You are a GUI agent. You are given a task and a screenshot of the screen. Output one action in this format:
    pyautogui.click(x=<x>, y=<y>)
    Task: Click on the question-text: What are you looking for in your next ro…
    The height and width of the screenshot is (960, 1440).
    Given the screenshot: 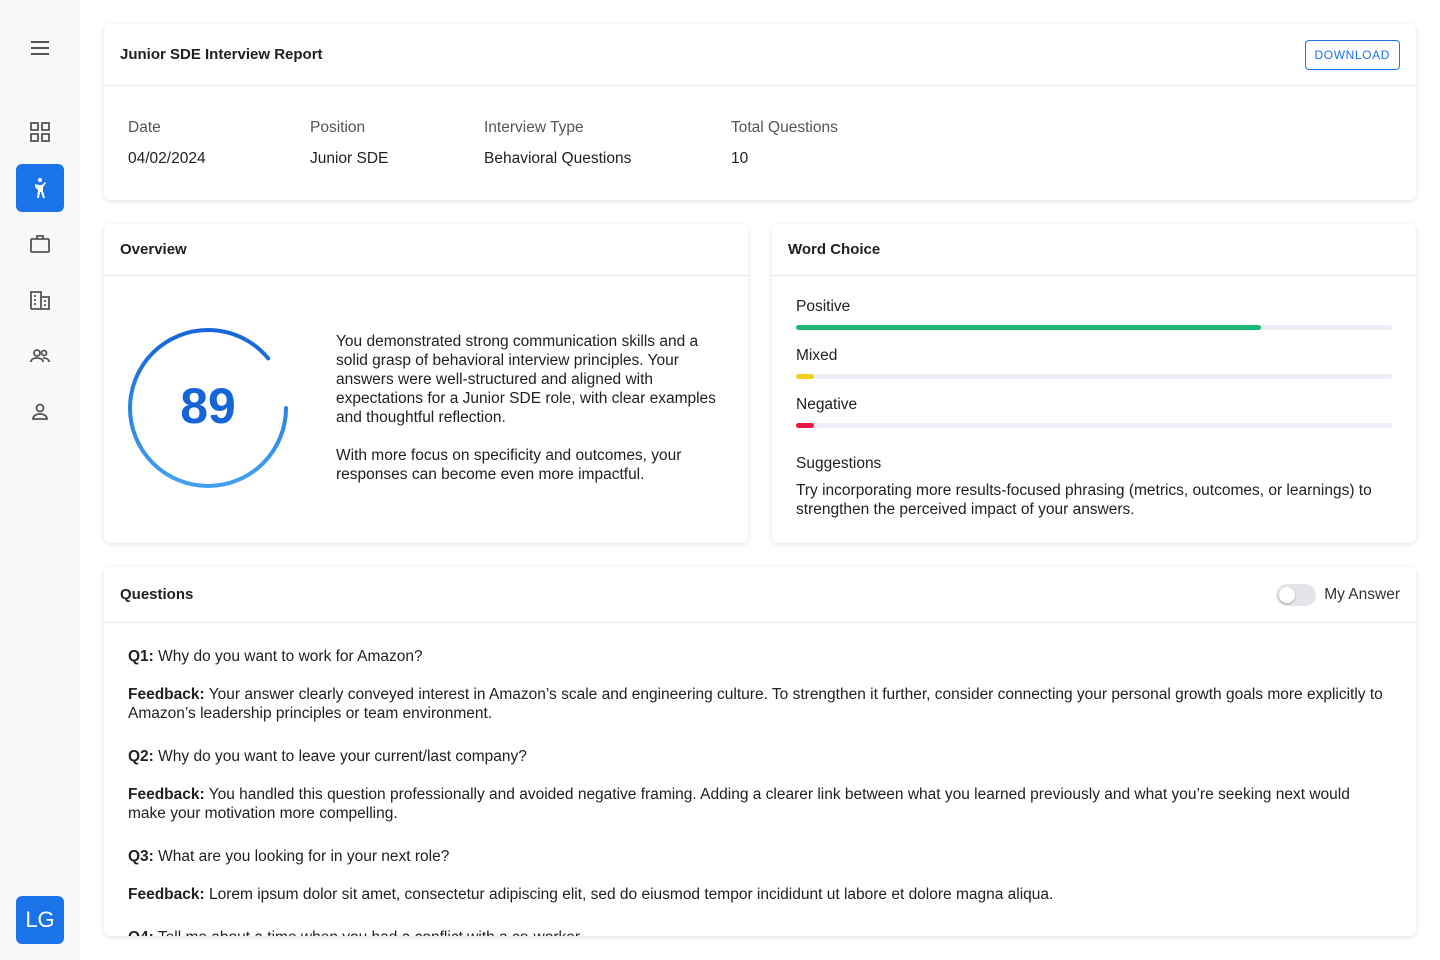 What is the action you would take?
    pyautogui.click(x=304, y=856)
    